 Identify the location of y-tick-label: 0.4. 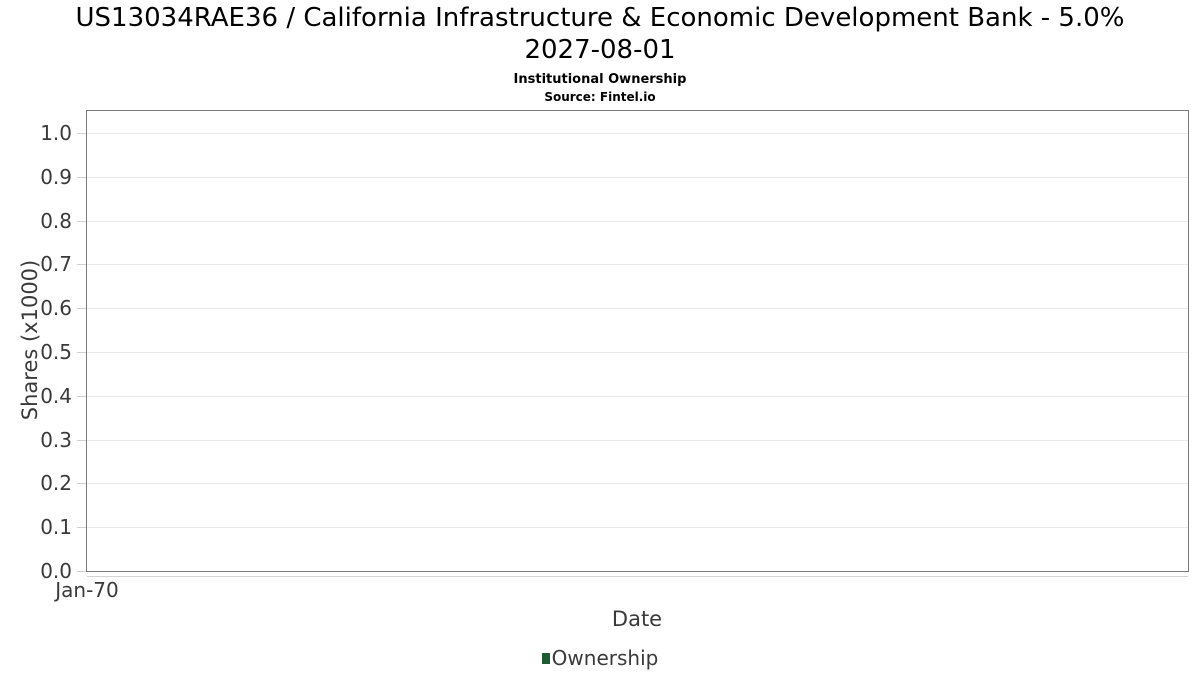
(56, 395).